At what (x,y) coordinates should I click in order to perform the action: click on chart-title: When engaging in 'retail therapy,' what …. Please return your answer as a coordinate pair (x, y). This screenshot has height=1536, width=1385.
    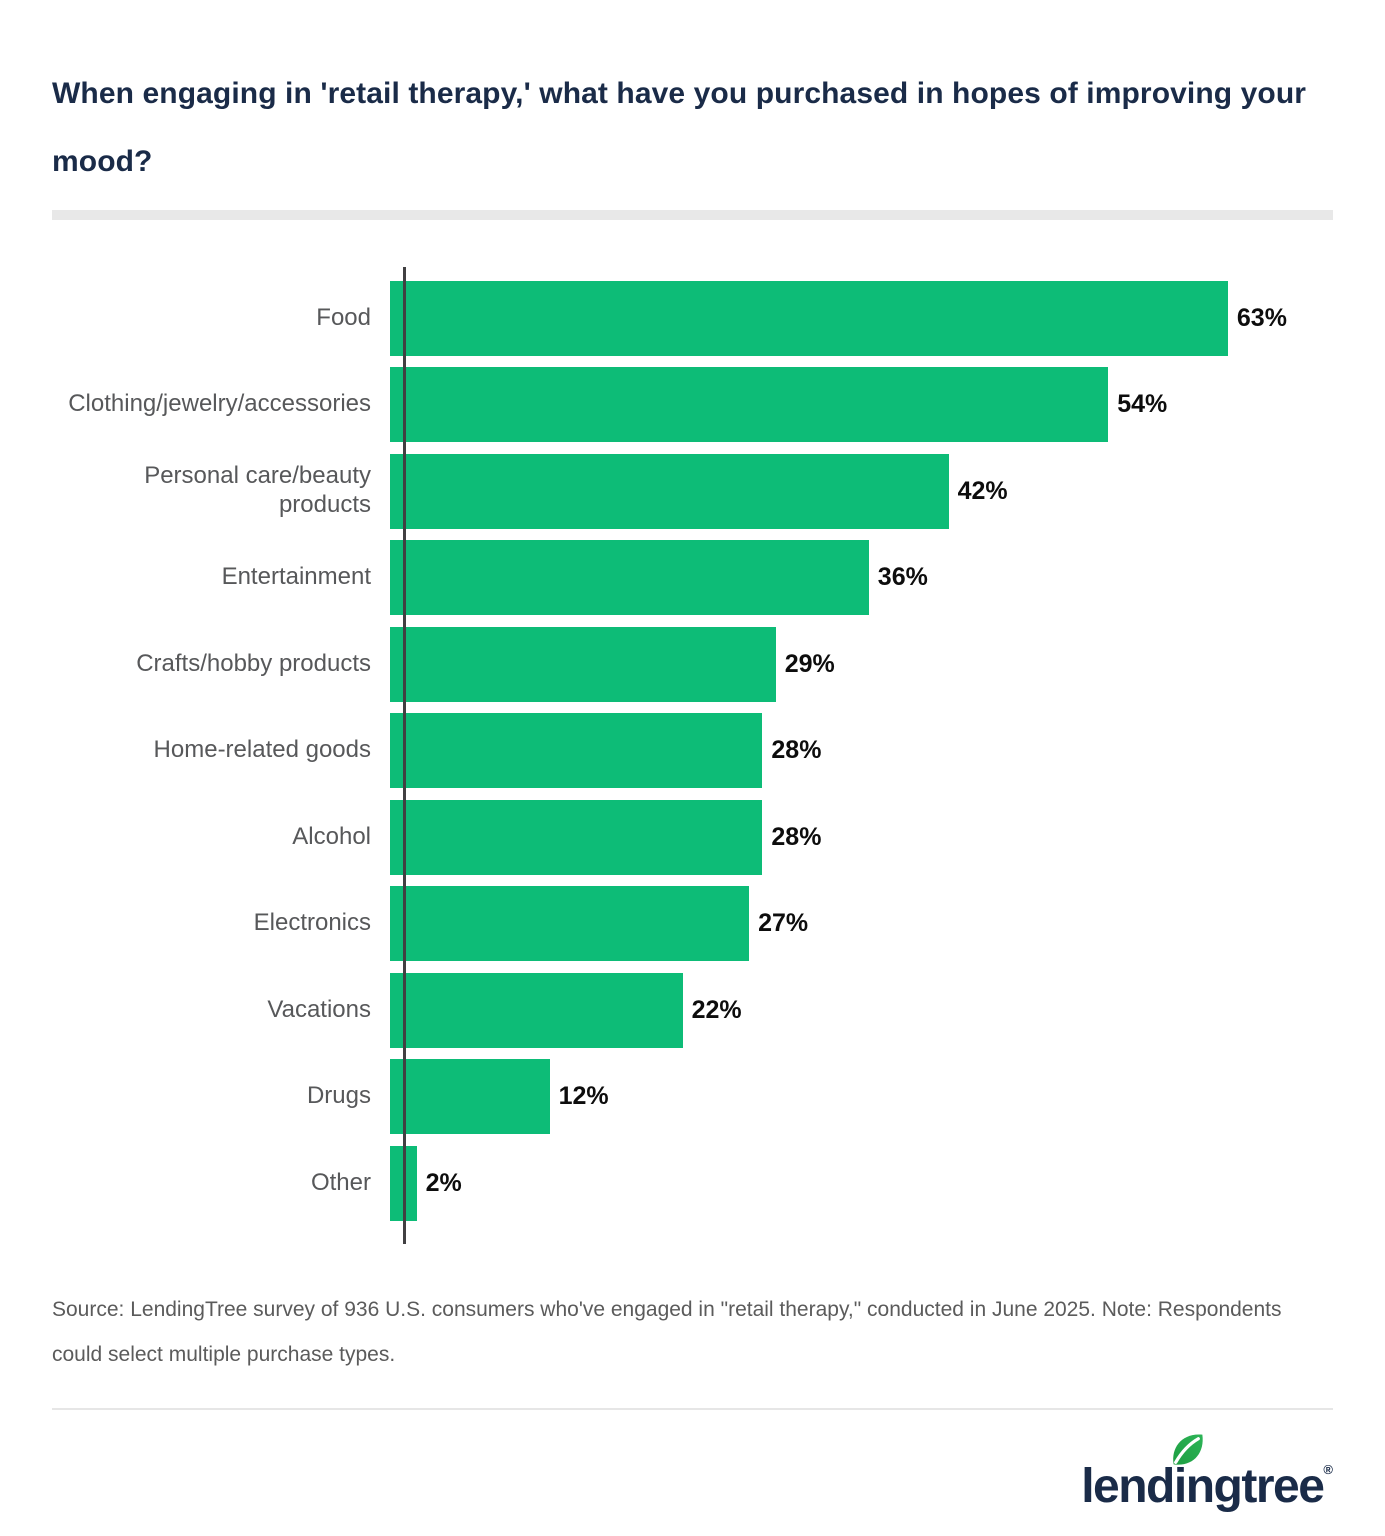
    Looking at the image, I should click on (679, 127).